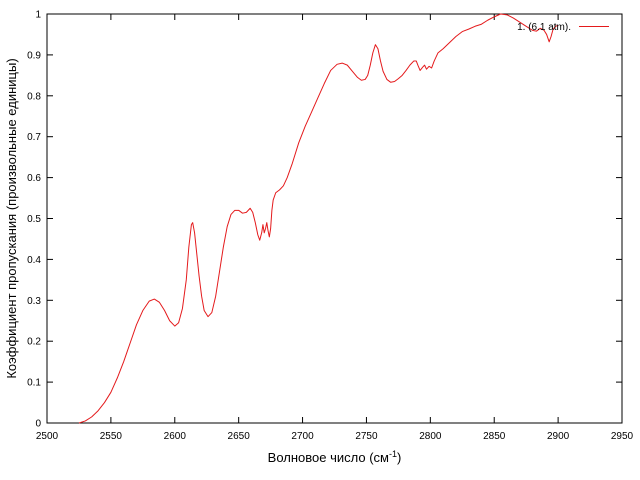 This screenshot has width=640, height=480. Describe the element at coordinates (430, 436) in the screenshot. I see `x-tick-label: 2800` at that location.